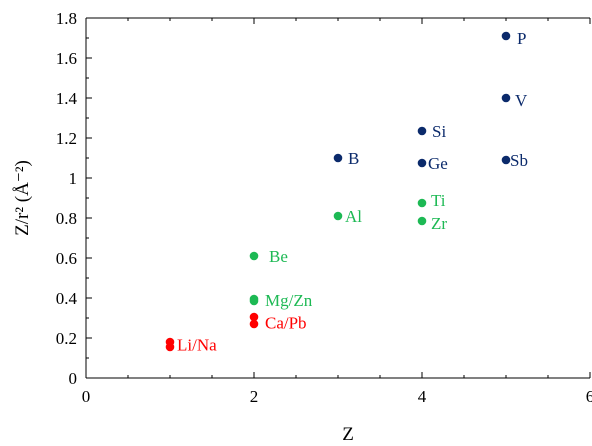 This screenshot has height=446, width=592. I want to click on data-point-mg-zn, so click(254, 301).